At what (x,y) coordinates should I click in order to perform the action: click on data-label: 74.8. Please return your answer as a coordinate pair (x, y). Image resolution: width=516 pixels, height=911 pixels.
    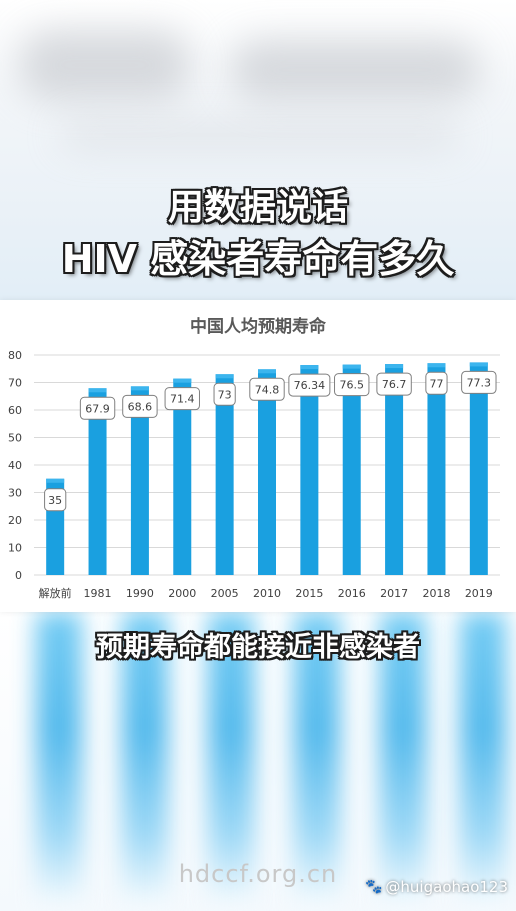
    Looking at the image, I should click on (267, 389).